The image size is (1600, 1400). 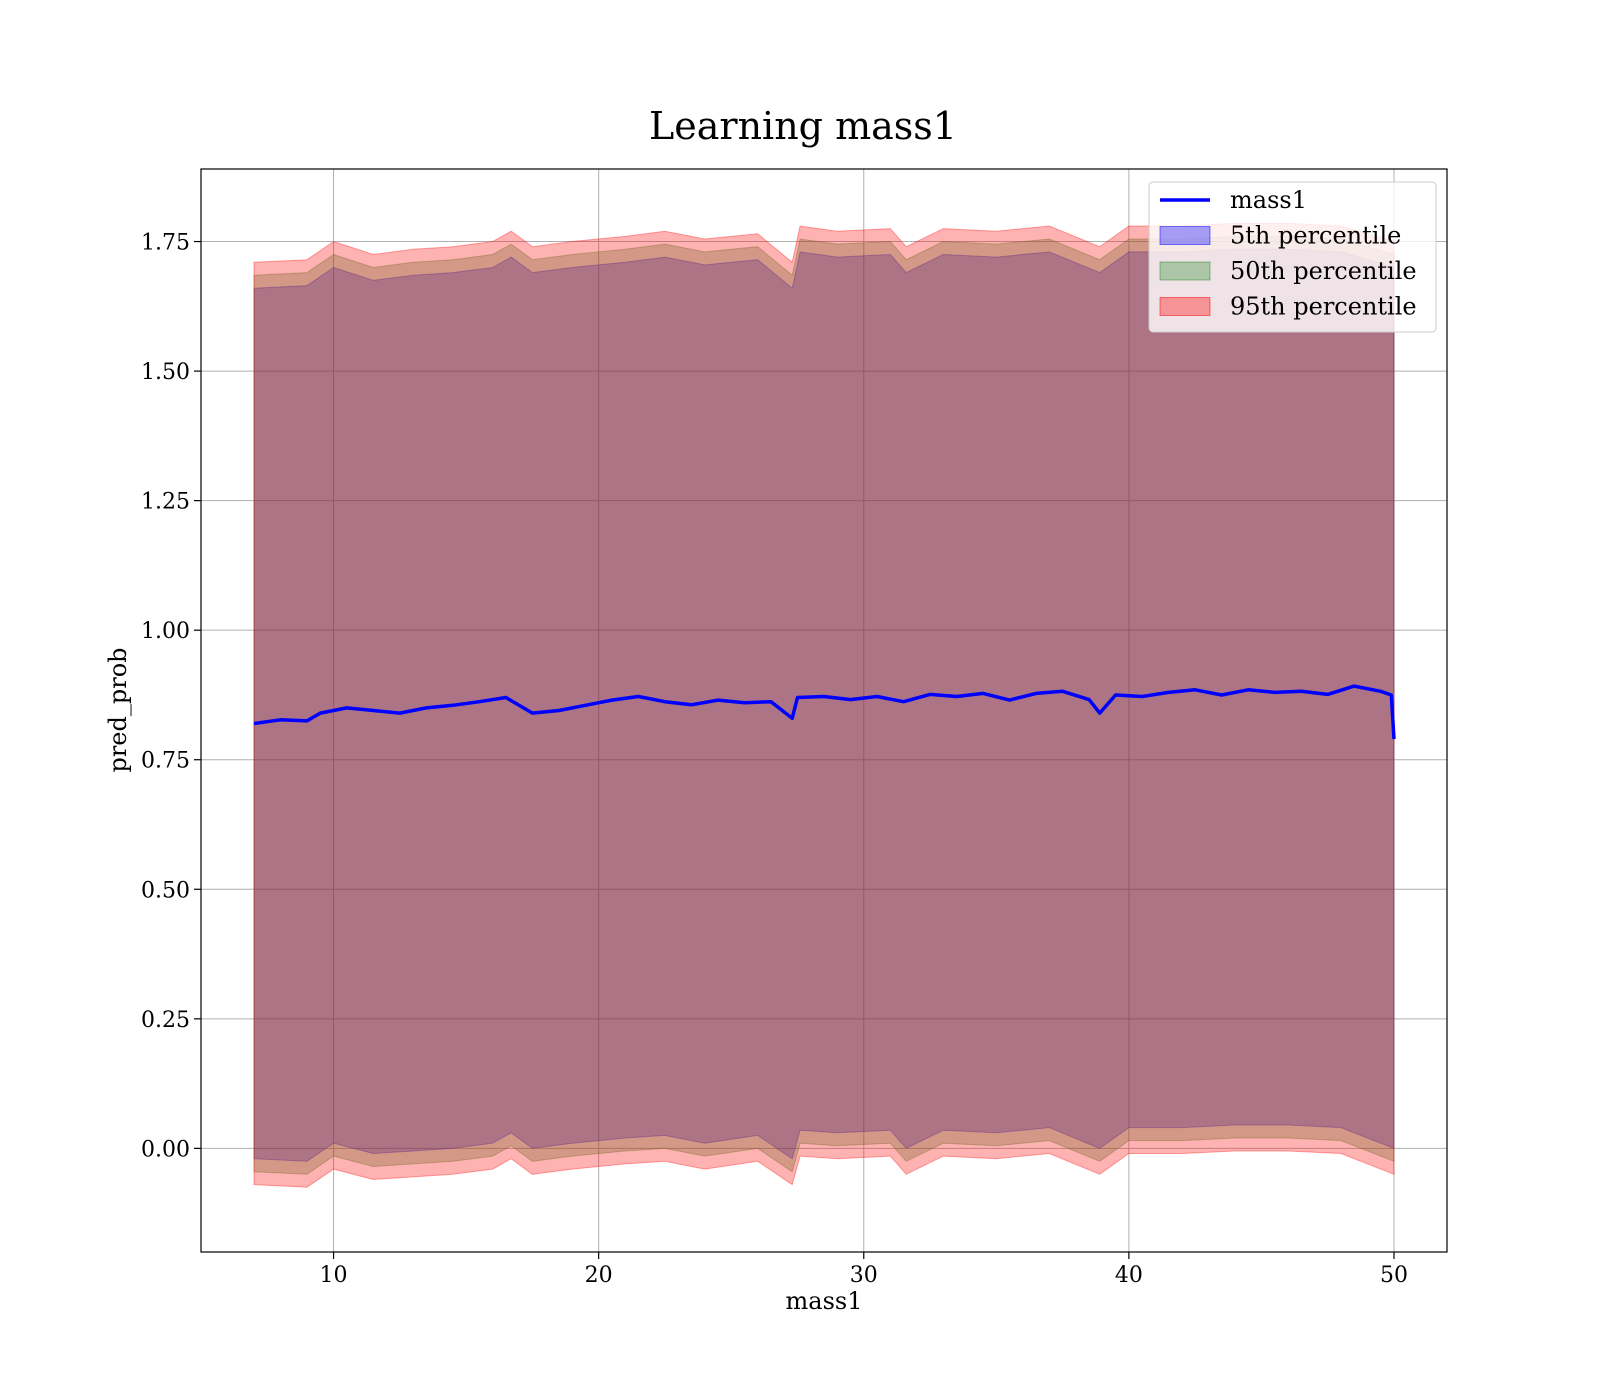 What do you see at coordinates (334, 1275) in the screenshot?
I see `x-tick-label: 10` at bounding box center [334, 1275].